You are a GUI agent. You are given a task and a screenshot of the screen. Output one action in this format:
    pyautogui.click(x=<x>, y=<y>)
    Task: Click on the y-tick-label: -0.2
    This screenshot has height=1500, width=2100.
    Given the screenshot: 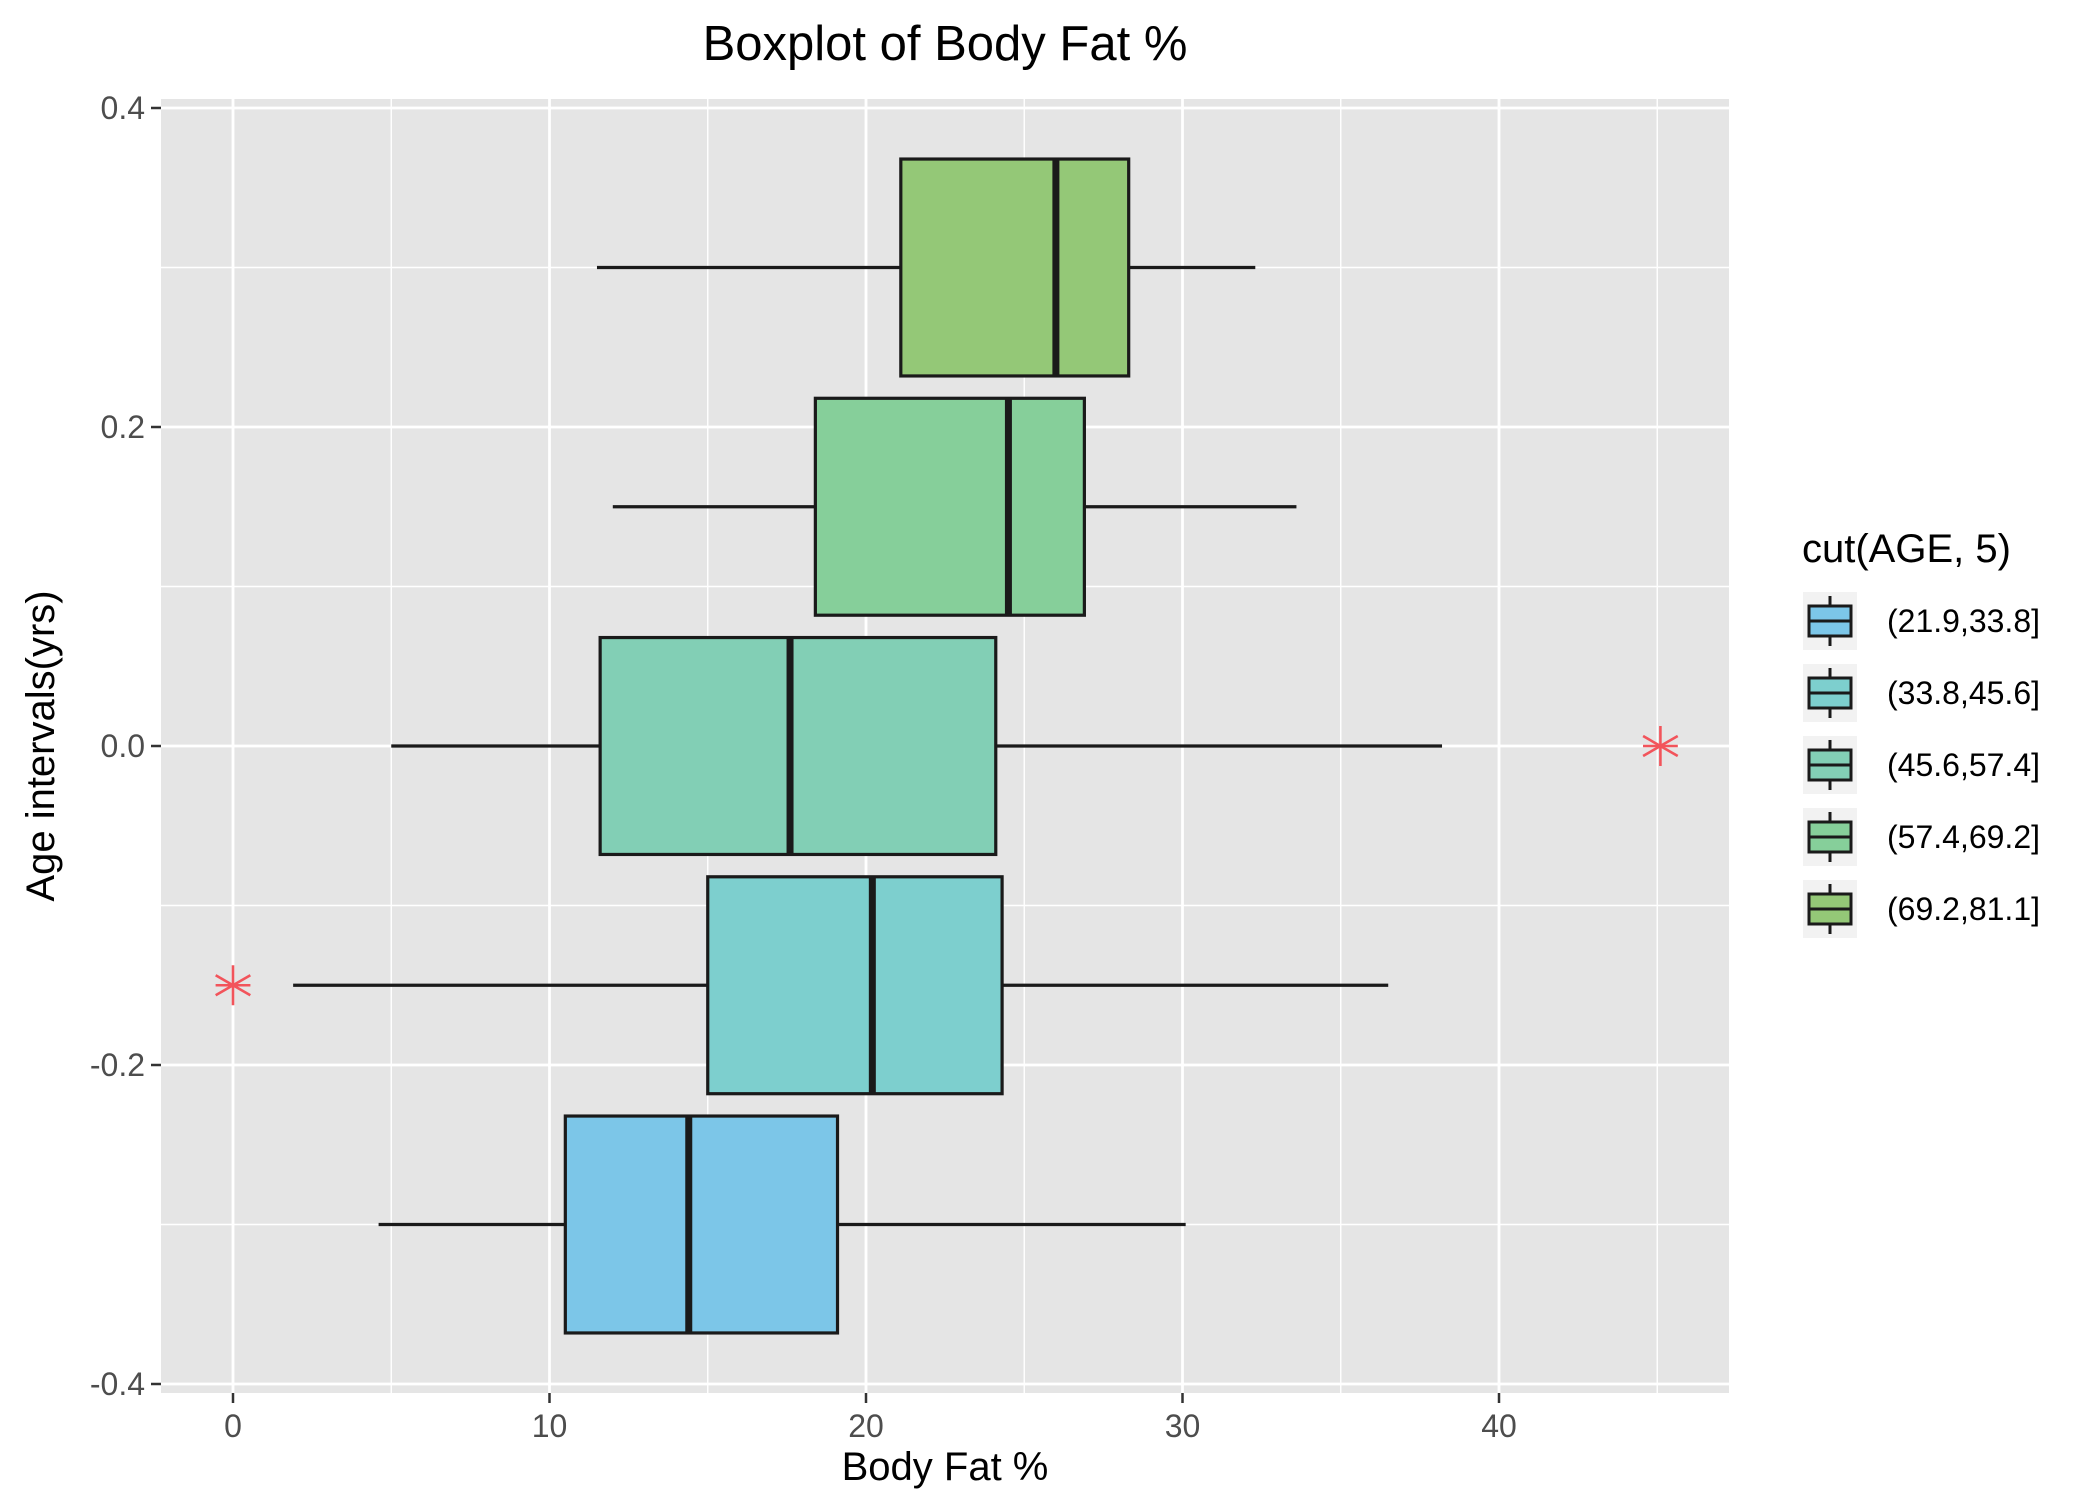 What is the action you would take?
    pyautogui.click(x=117, y=1065)
    